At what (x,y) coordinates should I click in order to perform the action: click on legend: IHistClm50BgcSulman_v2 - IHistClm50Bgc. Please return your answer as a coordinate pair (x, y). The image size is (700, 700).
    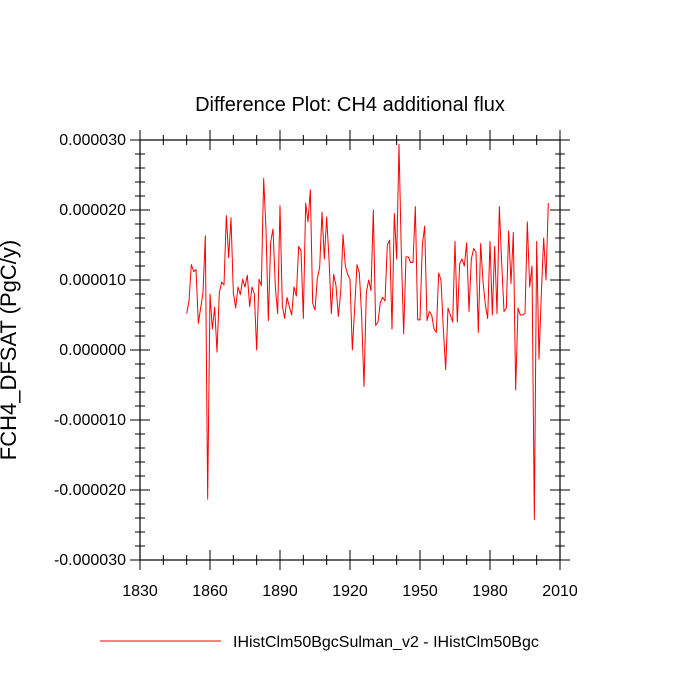
    Looking at the image, I should click on (319, 642).